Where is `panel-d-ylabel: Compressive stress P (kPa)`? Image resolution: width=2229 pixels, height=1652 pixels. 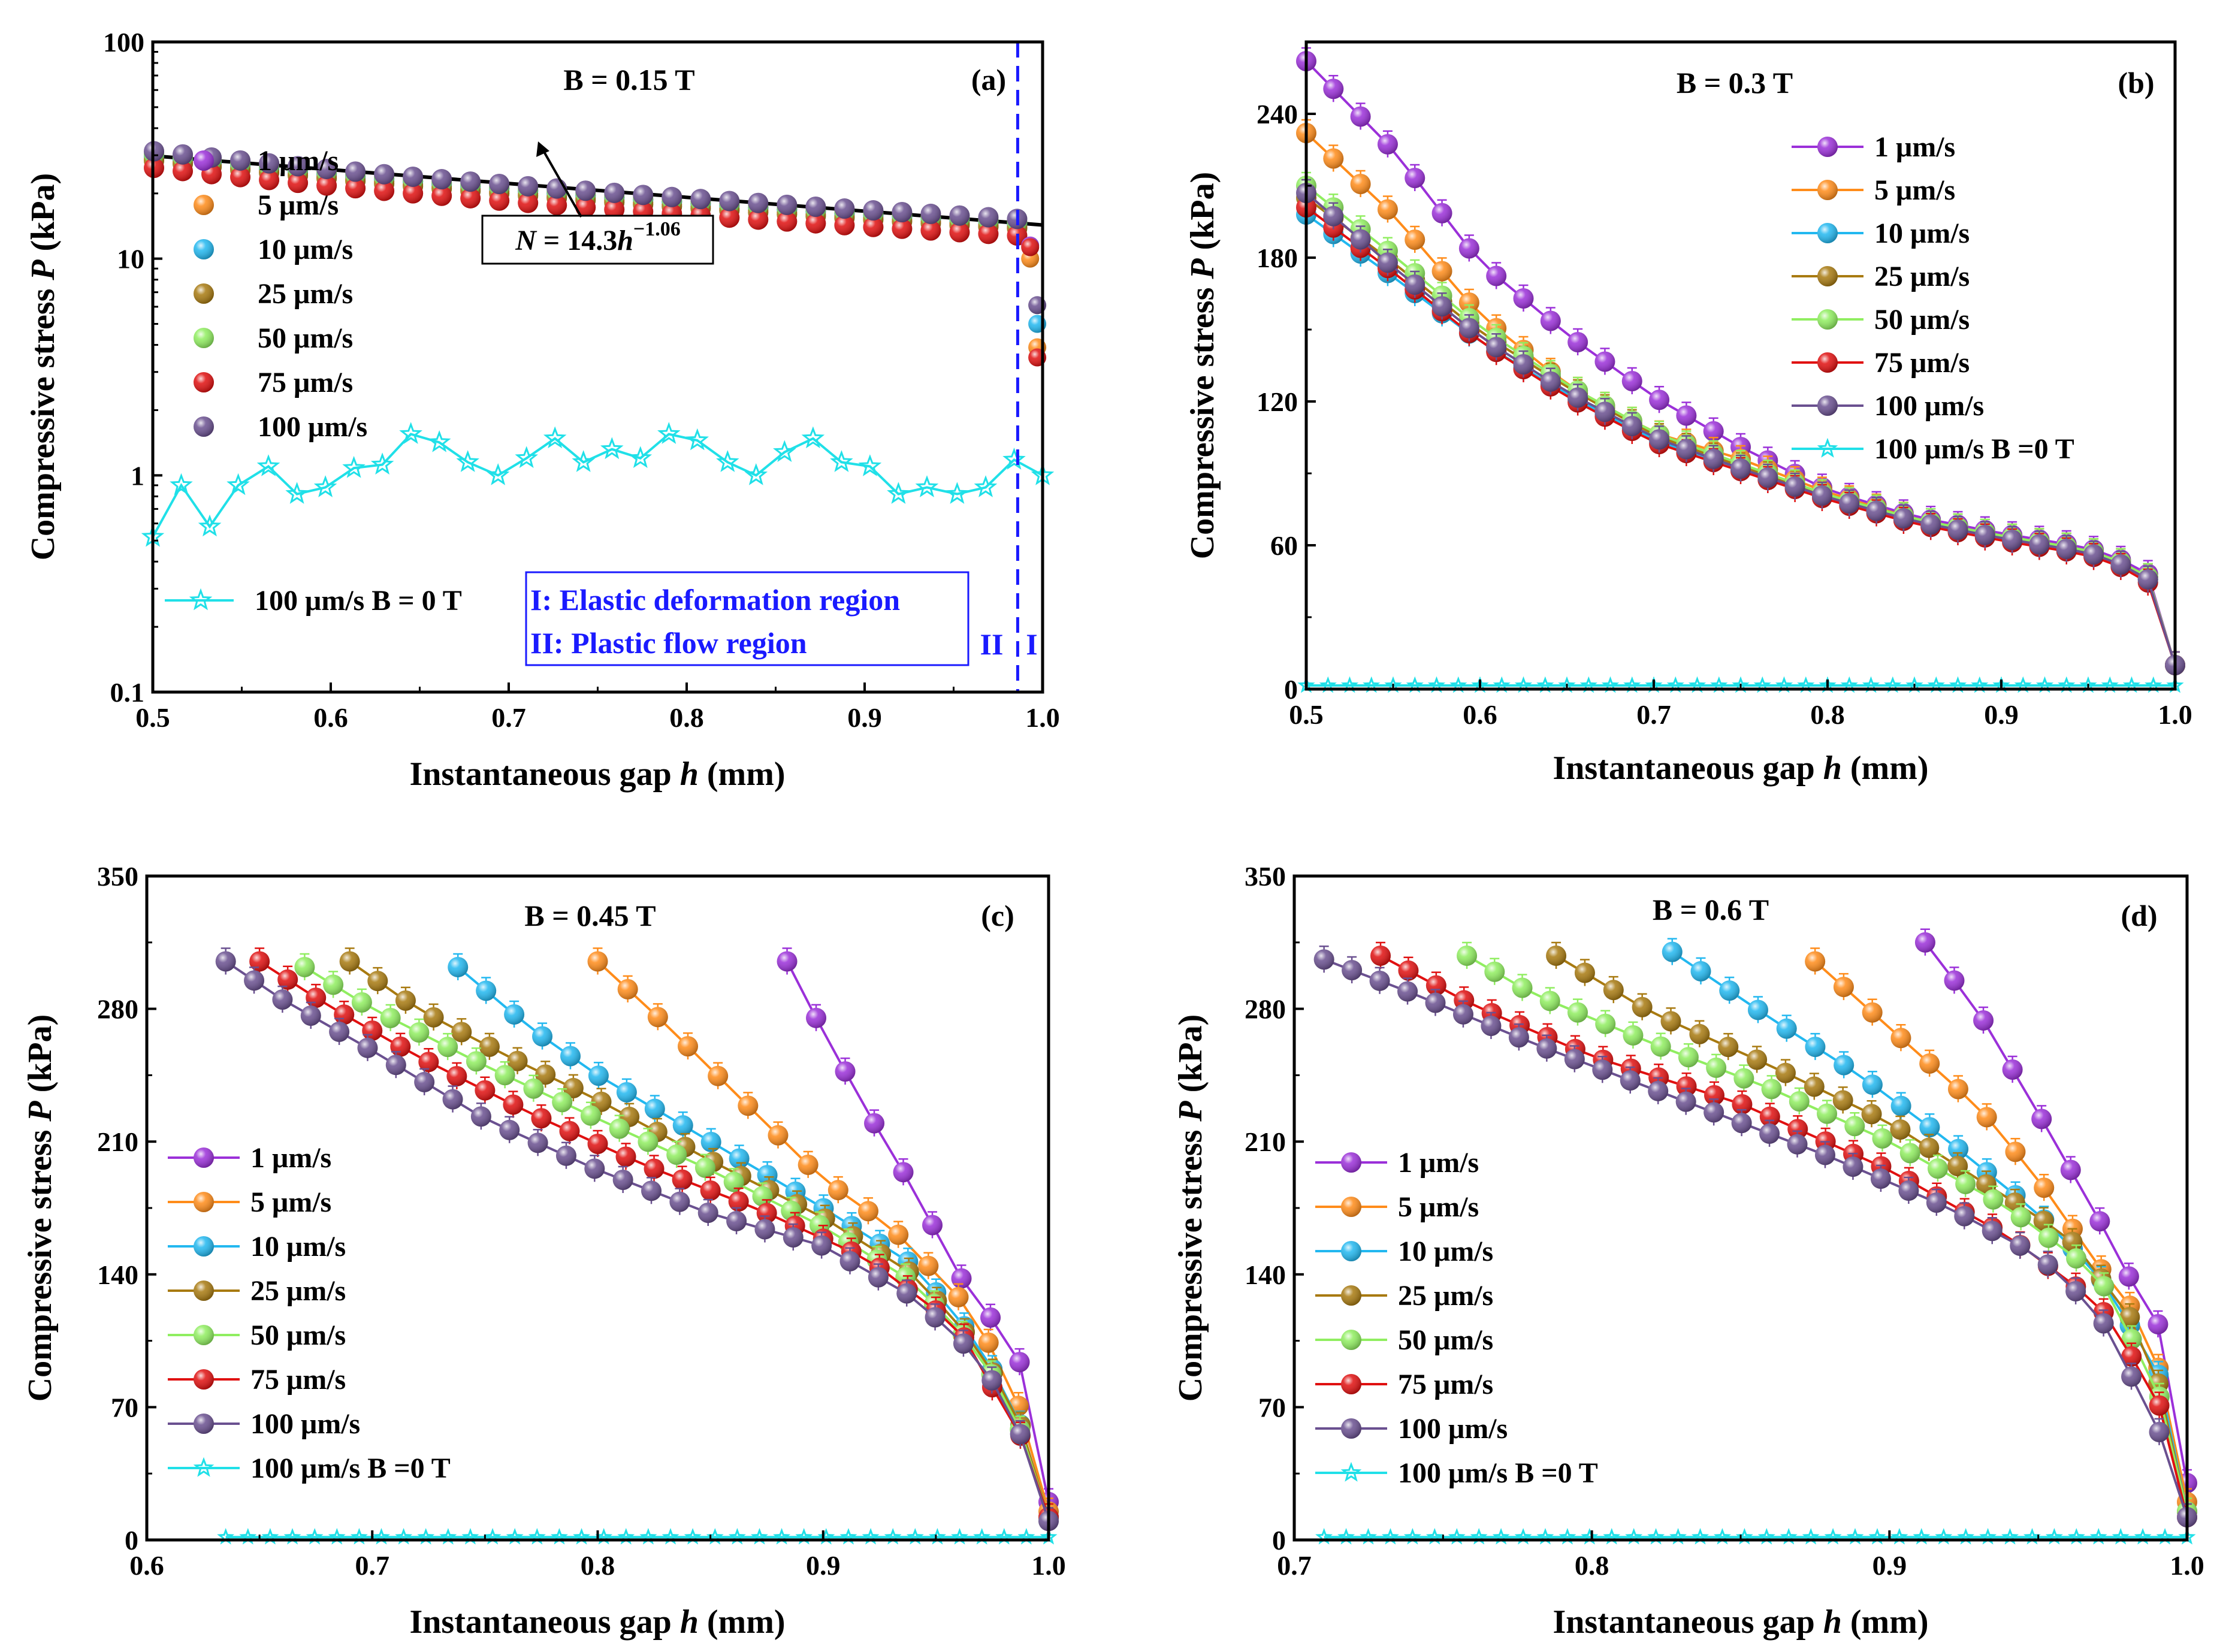 panel-d-ylabel: Compressive stress P (kPa) is located at coordinates (1190, 1208).